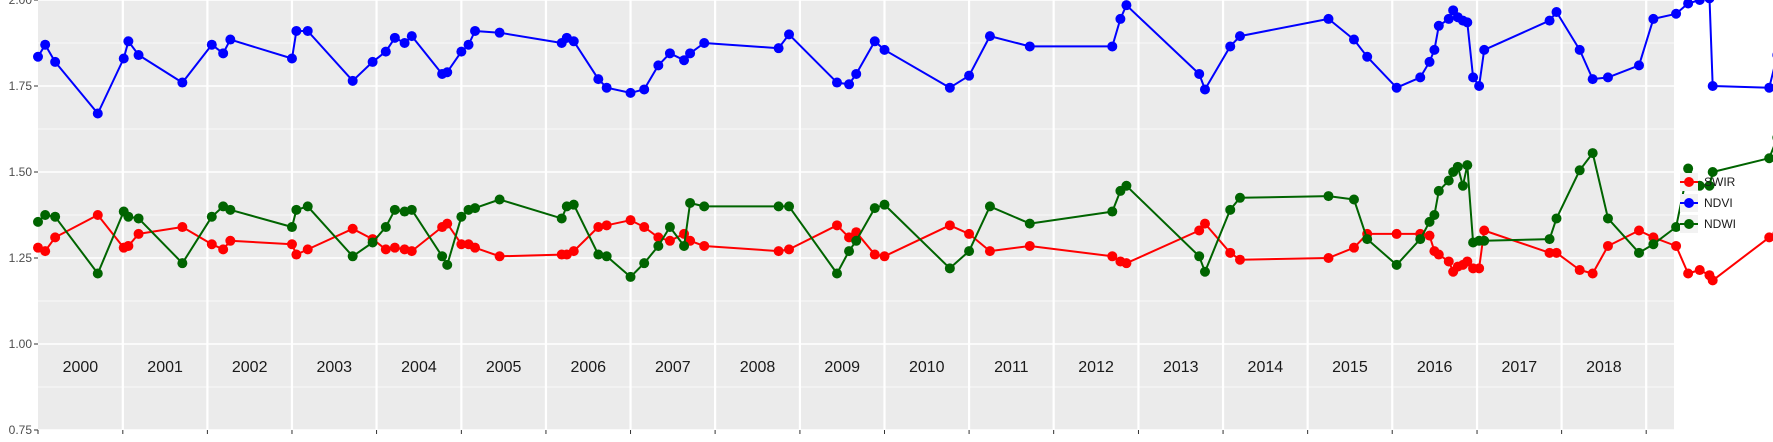 The image size is (1773, 442). What do you see at coordinates (588, 367) in the screenshot?
I see `year-label: 2006` at bounding box center [588, 367].